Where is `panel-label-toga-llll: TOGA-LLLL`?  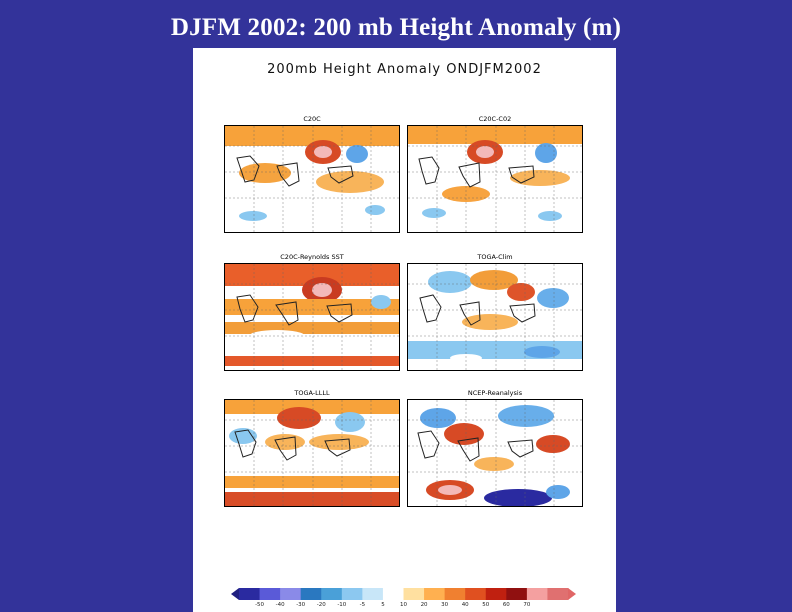 panel-label-toga-llll: TOGA-LLLL is located at coordinates (312, 393).